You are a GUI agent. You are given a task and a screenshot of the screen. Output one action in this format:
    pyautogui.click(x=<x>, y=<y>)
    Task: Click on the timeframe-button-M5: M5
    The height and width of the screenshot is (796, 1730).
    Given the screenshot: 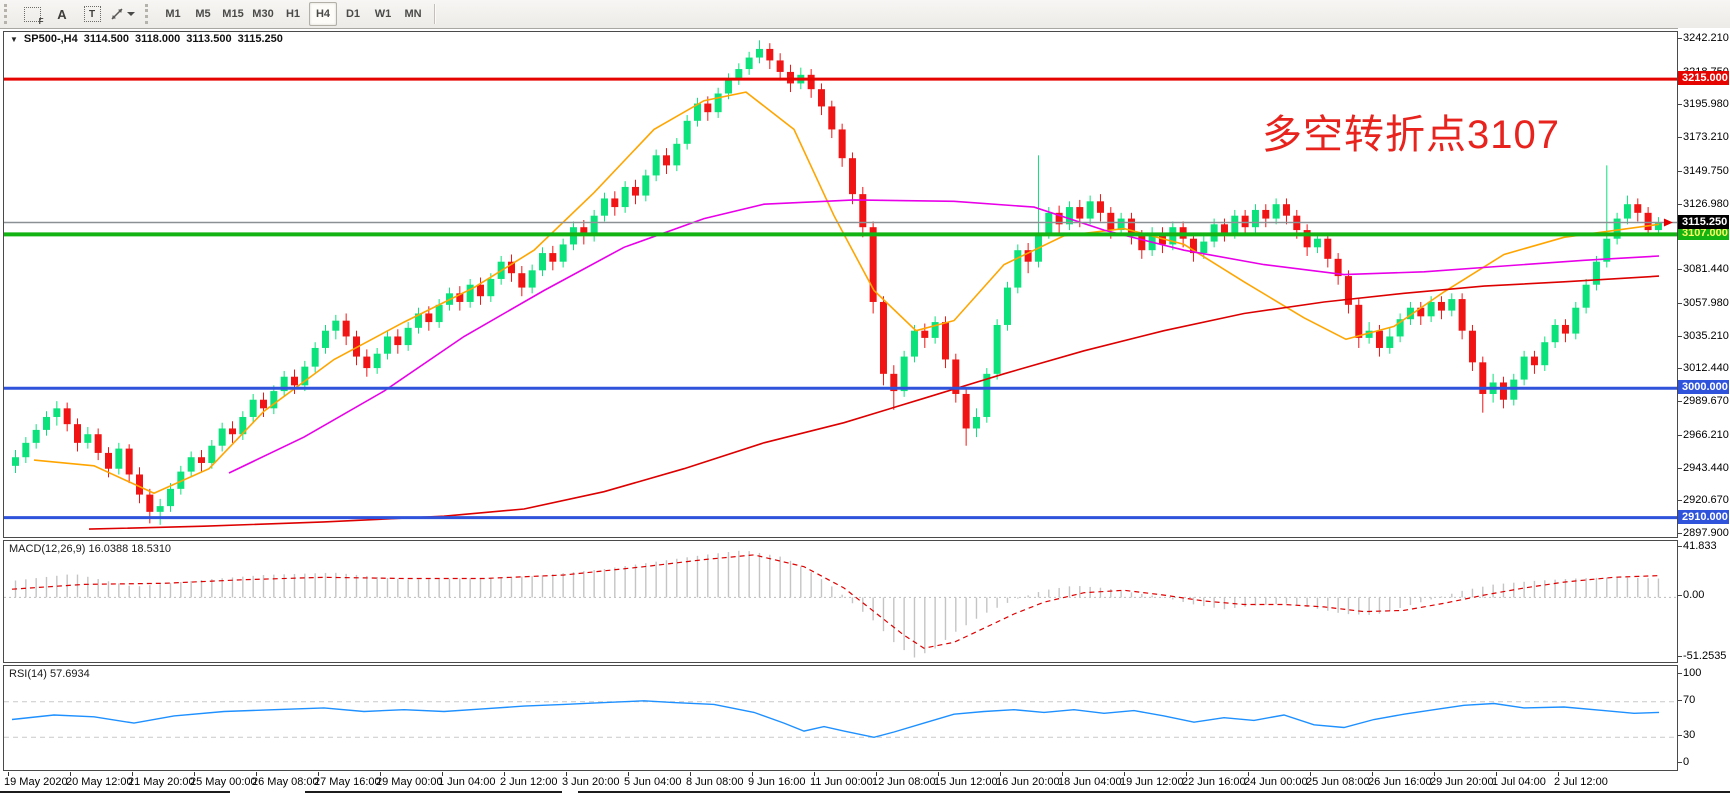 What is the action you would take?
    pyautogui.click(x=203, y=14)
    